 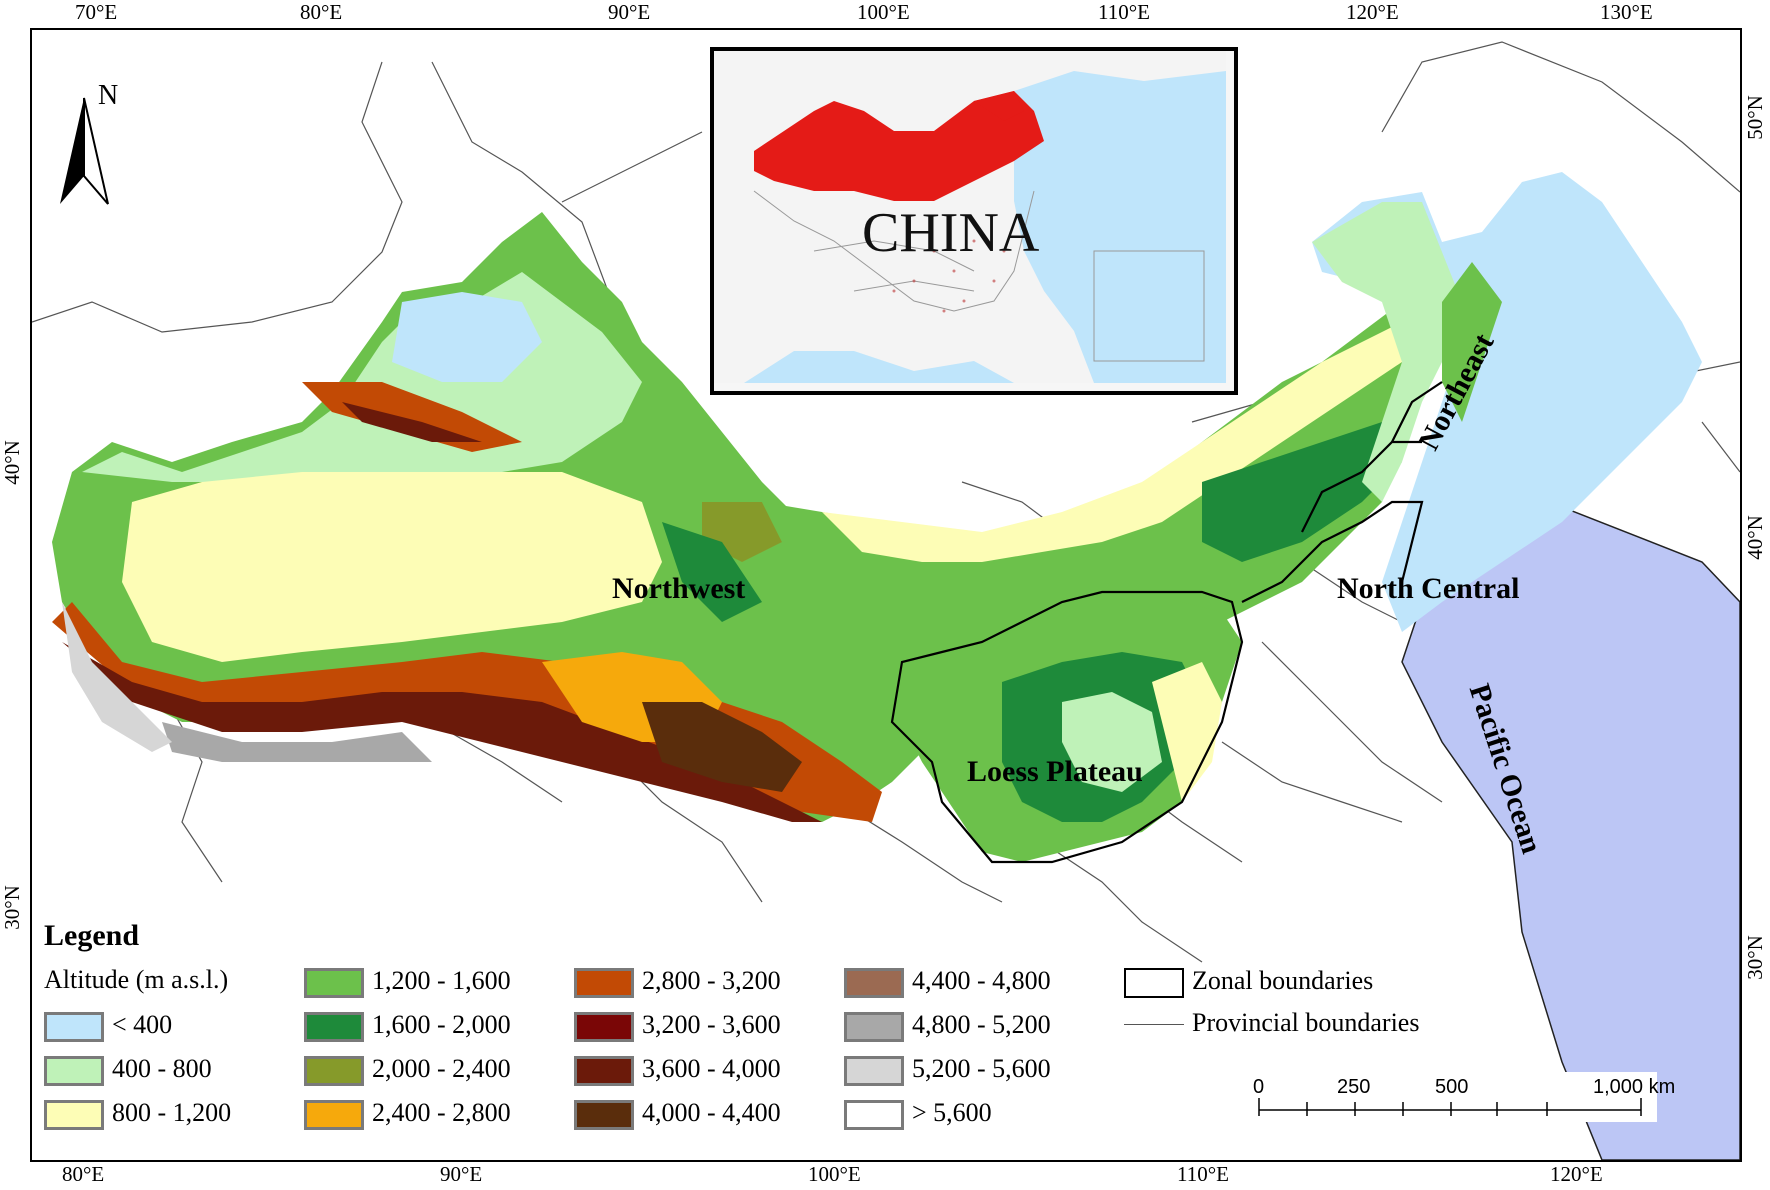 What do you see at coordinates (1452, 1087) in the screenshot?
I see `scale-tick-label: 500` at bounding box center [1452, 1087].